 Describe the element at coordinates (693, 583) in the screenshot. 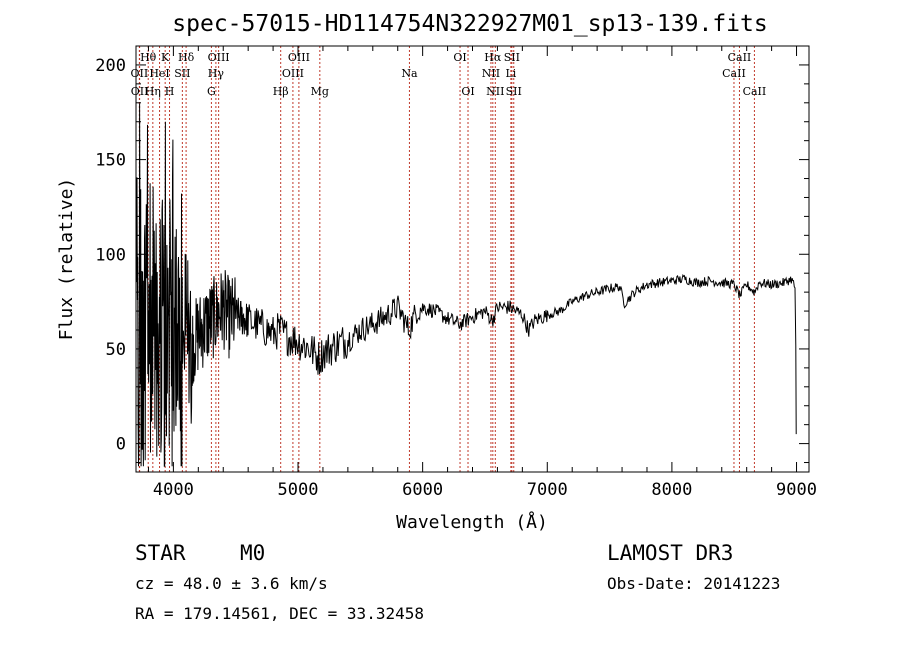

I see `observation-date: Obs-Date: 20141223` at that location.